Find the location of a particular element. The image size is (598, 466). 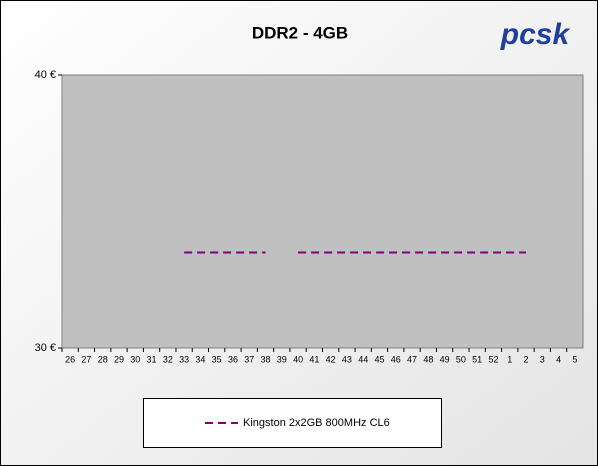

x-tick-label: 27 is located at coordinates (86, 359).